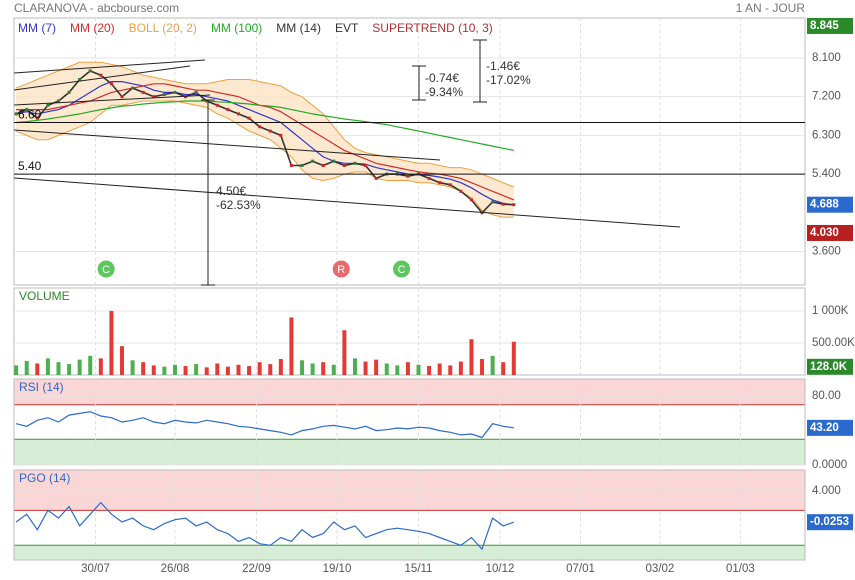  What do you see at coordinates (824, 26) in the screenshot?
I see `last-value-label: 8.845` at bounding box center [824, 26].